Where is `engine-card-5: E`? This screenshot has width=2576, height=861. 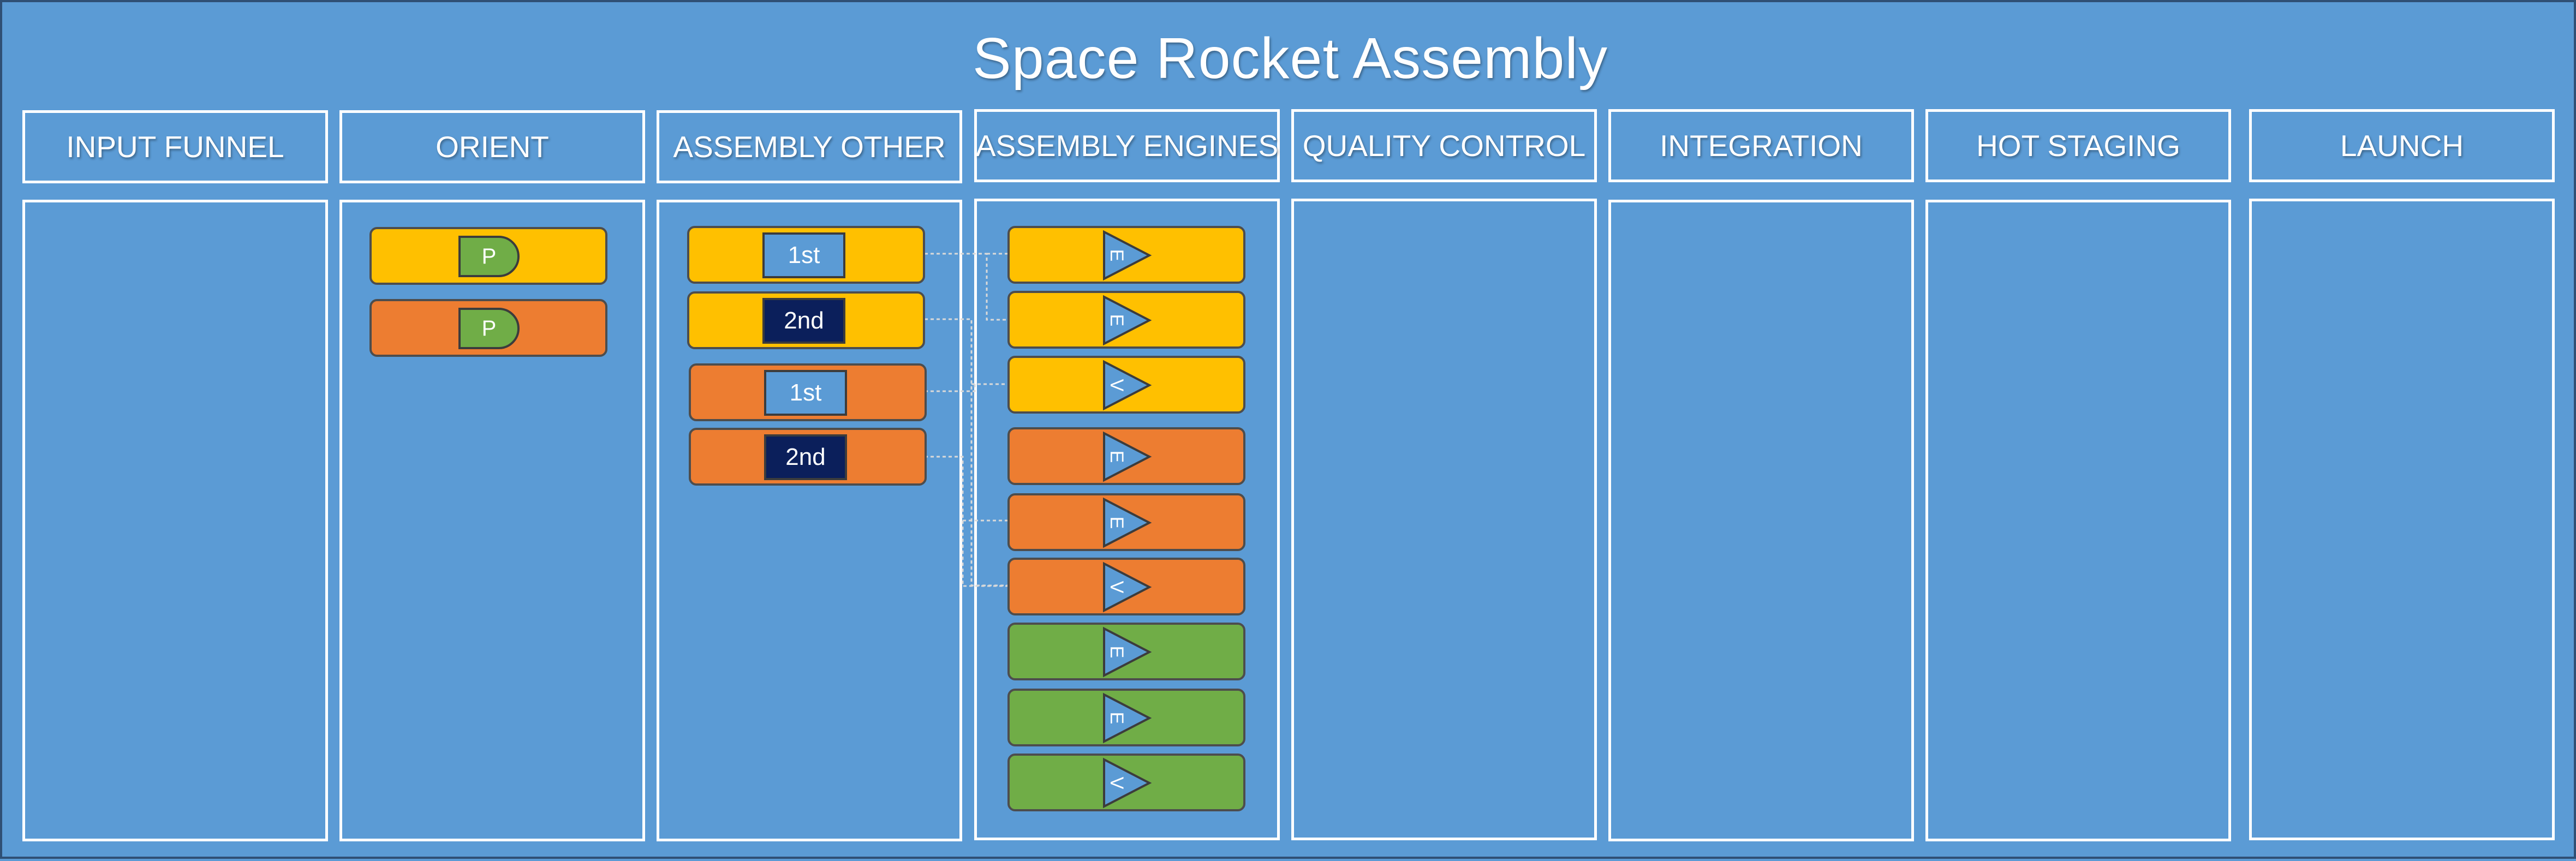 engine-card-5: E is located at coordinates (1126, 522).